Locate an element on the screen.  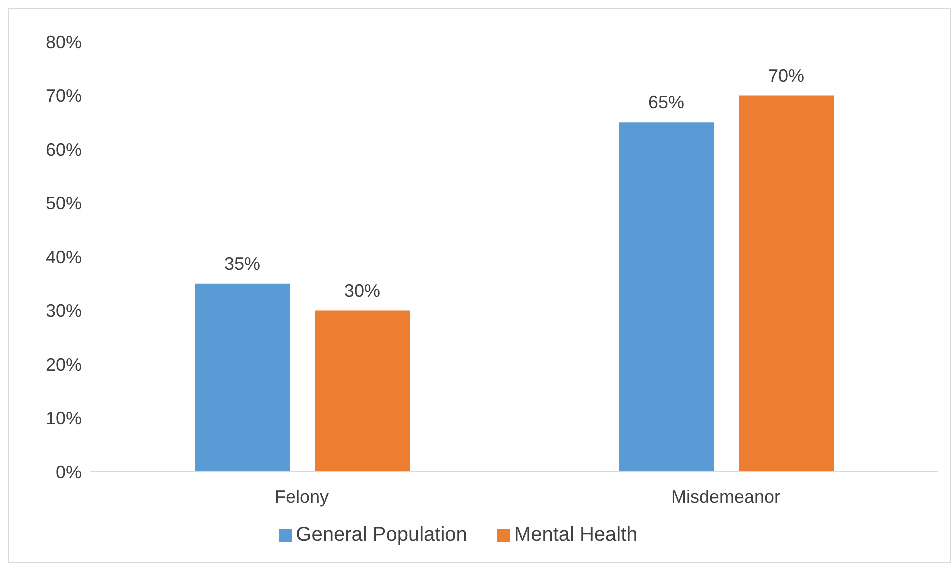
y-tick-label: 60% is located at coordinates (64, 150).